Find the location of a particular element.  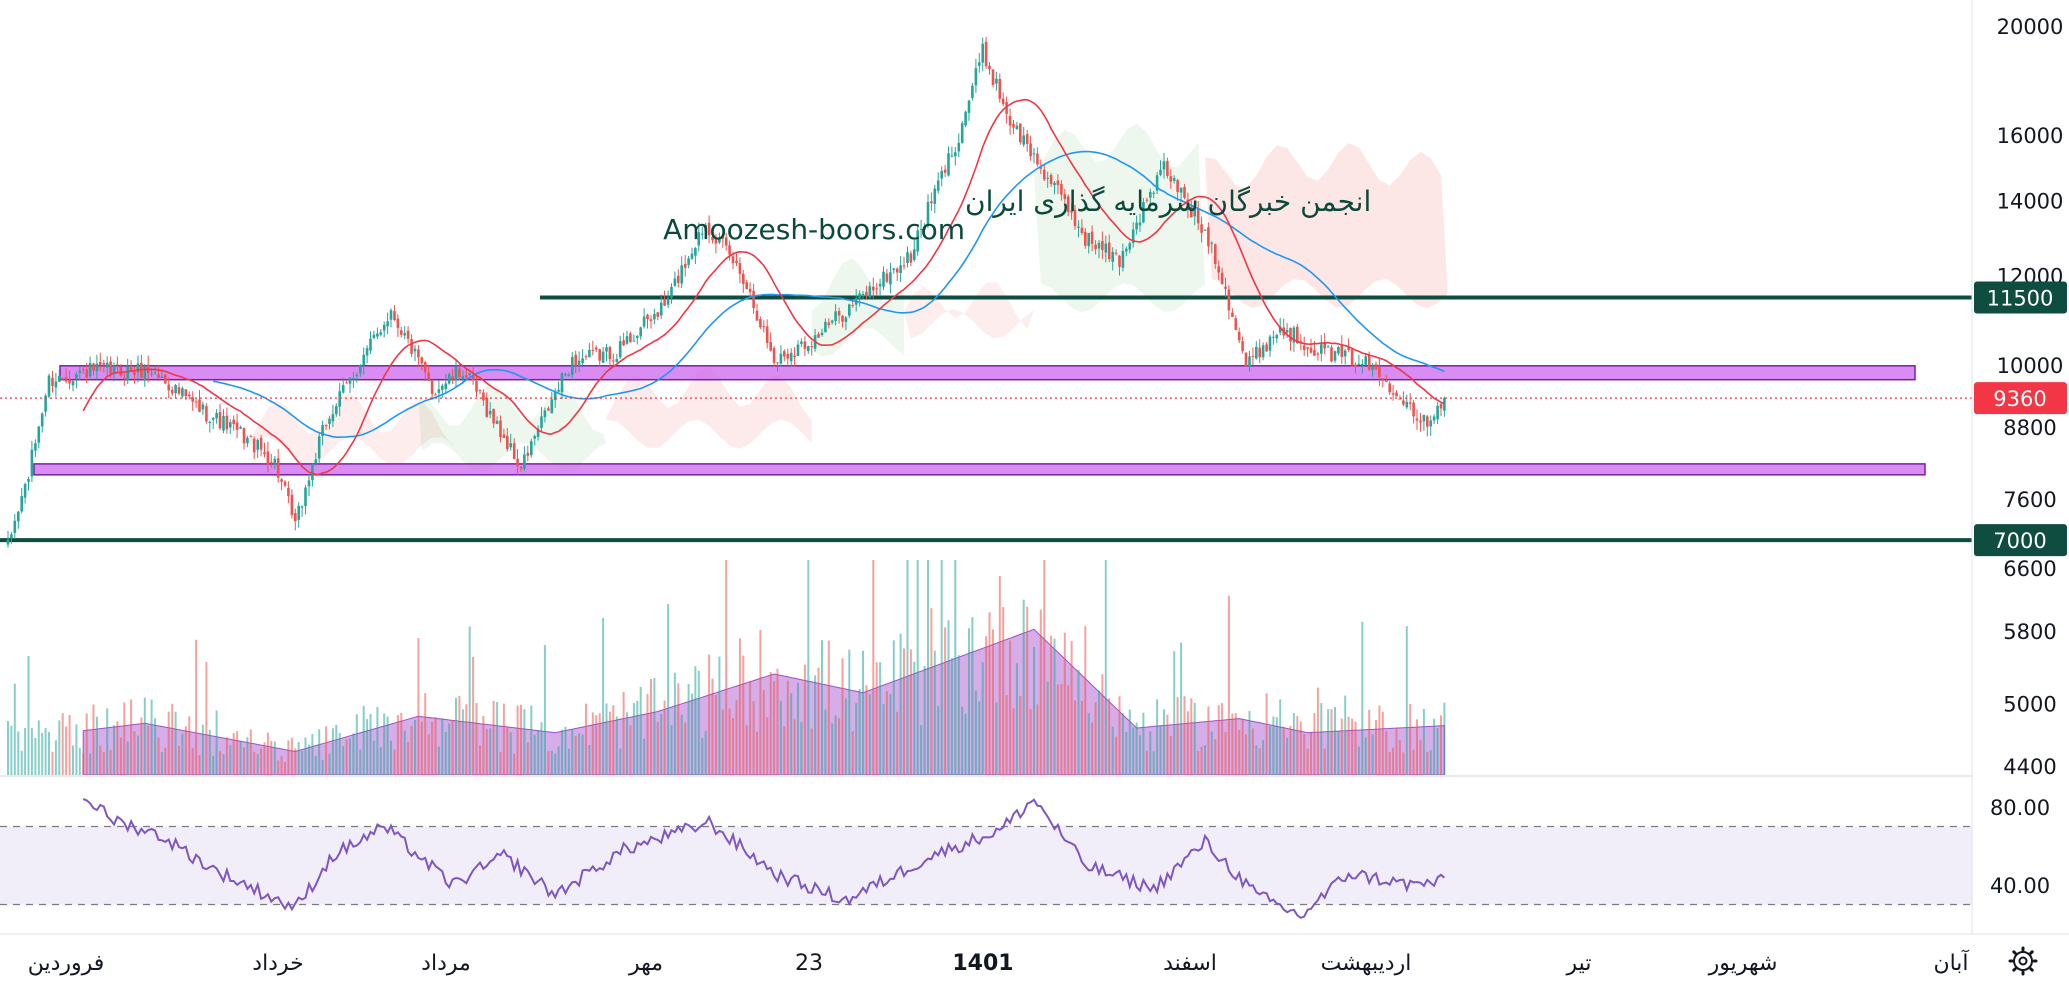

rsi-axis: 80.00 40.00 is located at coordinates (2020, 847).